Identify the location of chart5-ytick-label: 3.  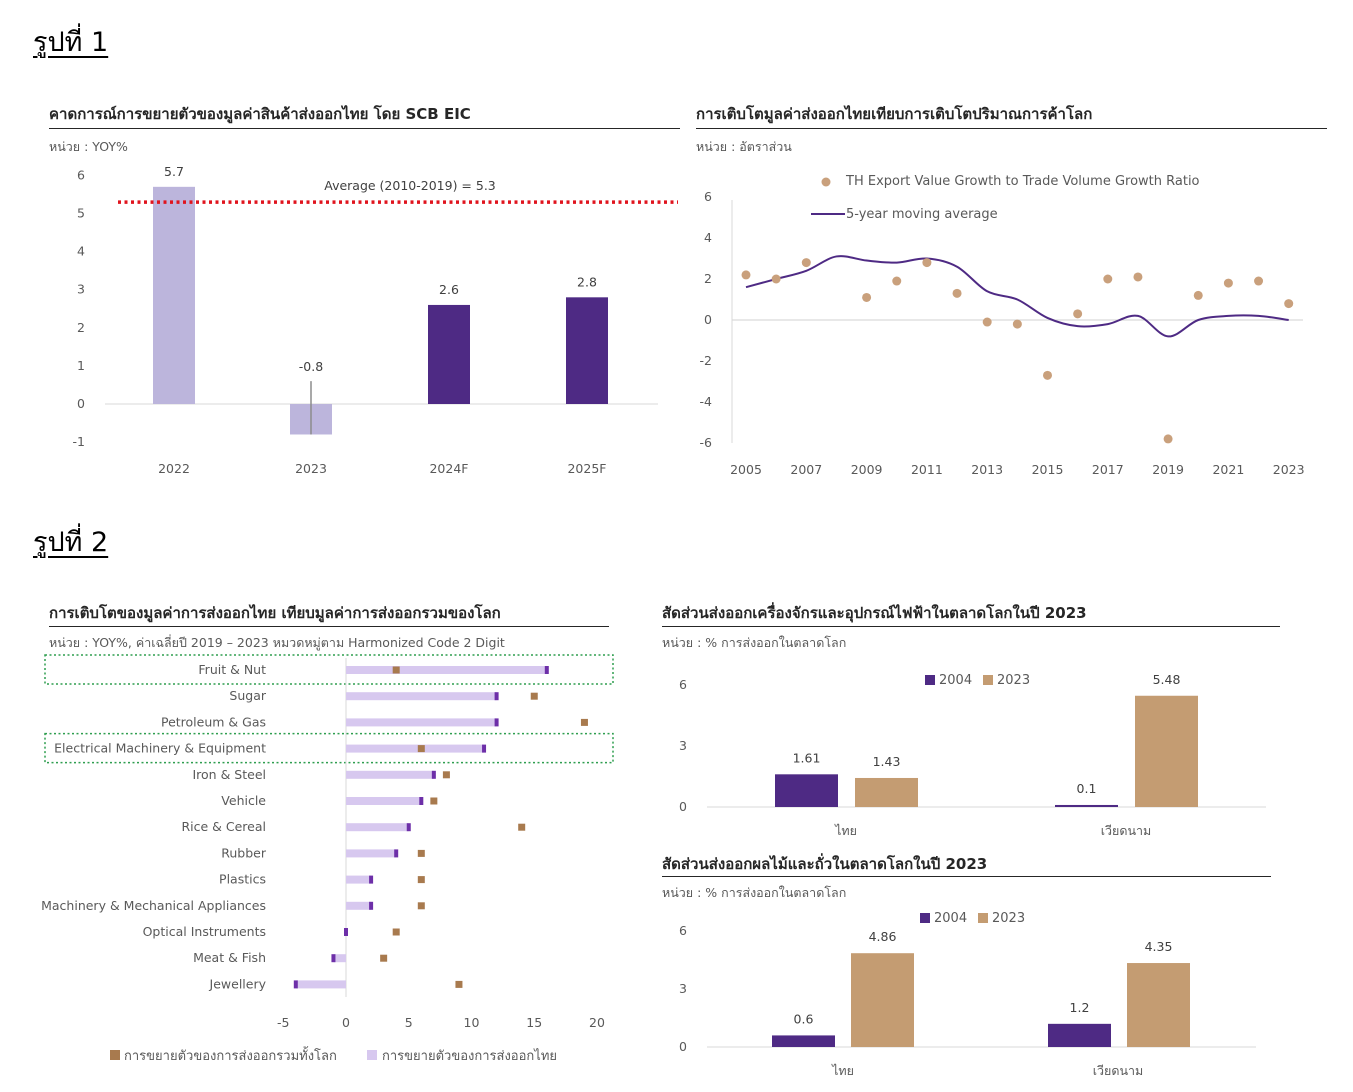
(683, 988).